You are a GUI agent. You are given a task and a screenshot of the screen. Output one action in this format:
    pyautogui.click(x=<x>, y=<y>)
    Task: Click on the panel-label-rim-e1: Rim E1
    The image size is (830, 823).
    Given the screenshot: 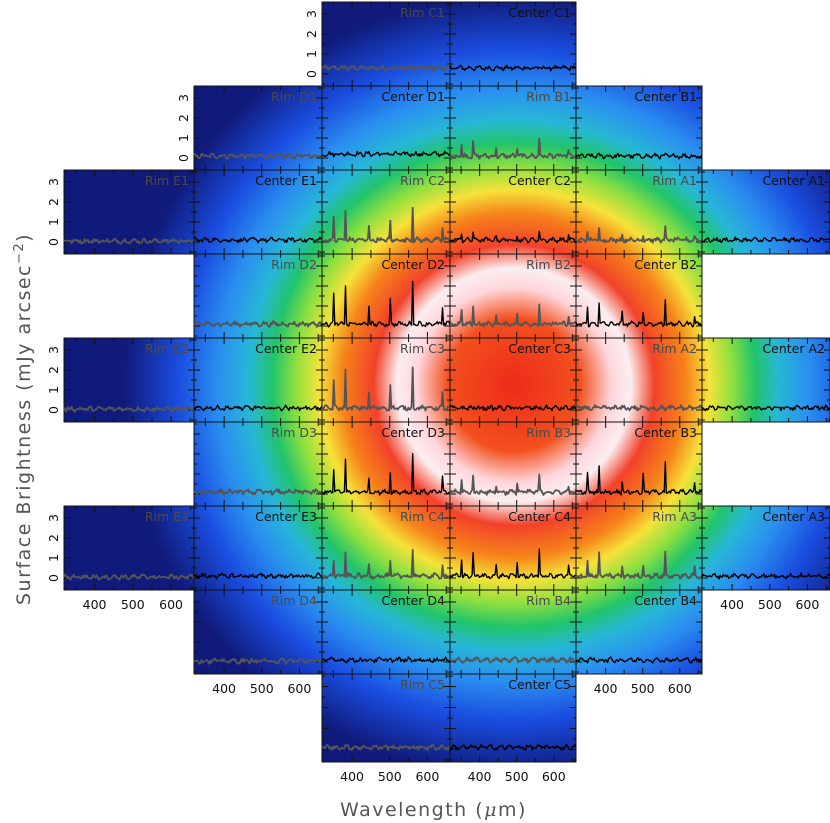 What is the action you would take?
    pyautogui.click(x=167, y=180)
    